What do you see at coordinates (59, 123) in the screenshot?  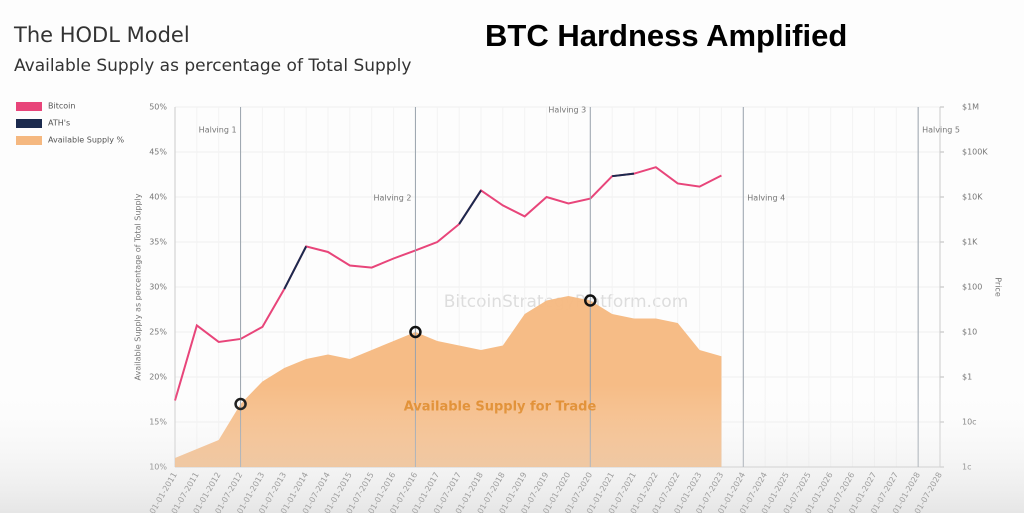 I see `legend-label: ATH's` at bounding box center [59, 123].